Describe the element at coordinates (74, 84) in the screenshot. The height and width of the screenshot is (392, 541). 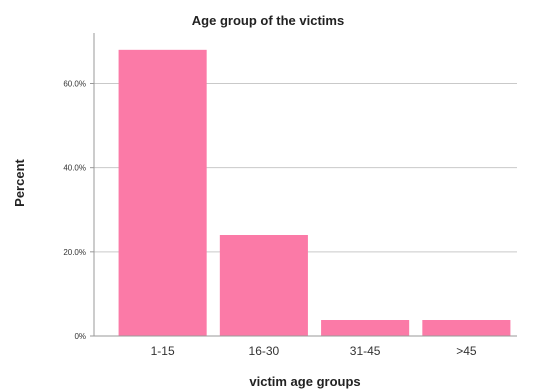
I see `y-tick-label: 60.0%` at that location.